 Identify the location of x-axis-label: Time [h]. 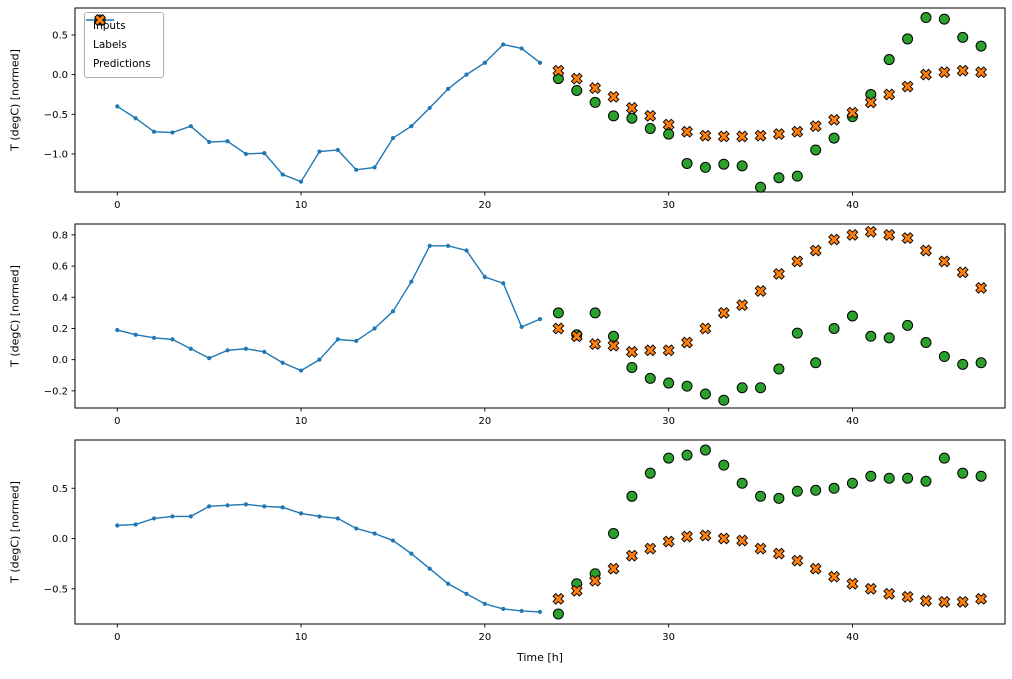
(540, 657).